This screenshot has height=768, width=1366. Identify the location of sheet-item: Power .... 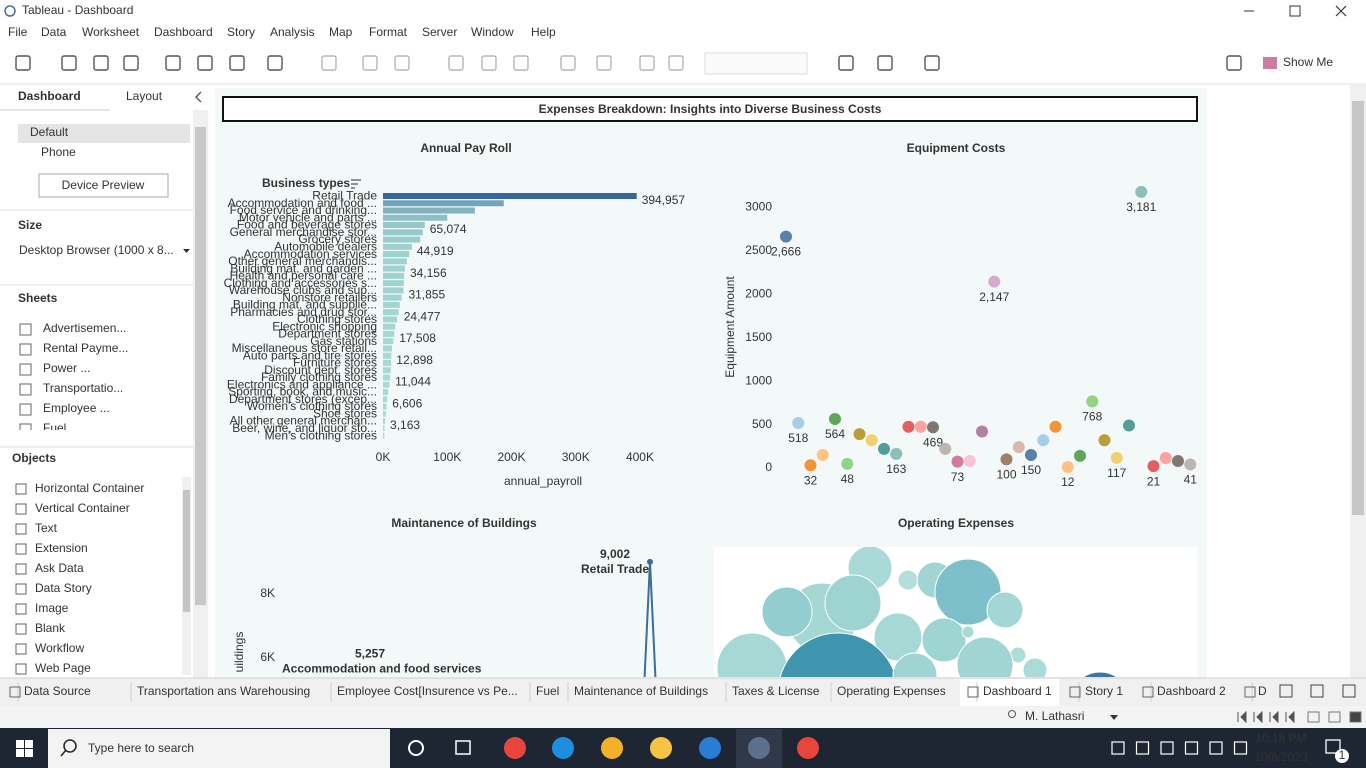
(66, 368).